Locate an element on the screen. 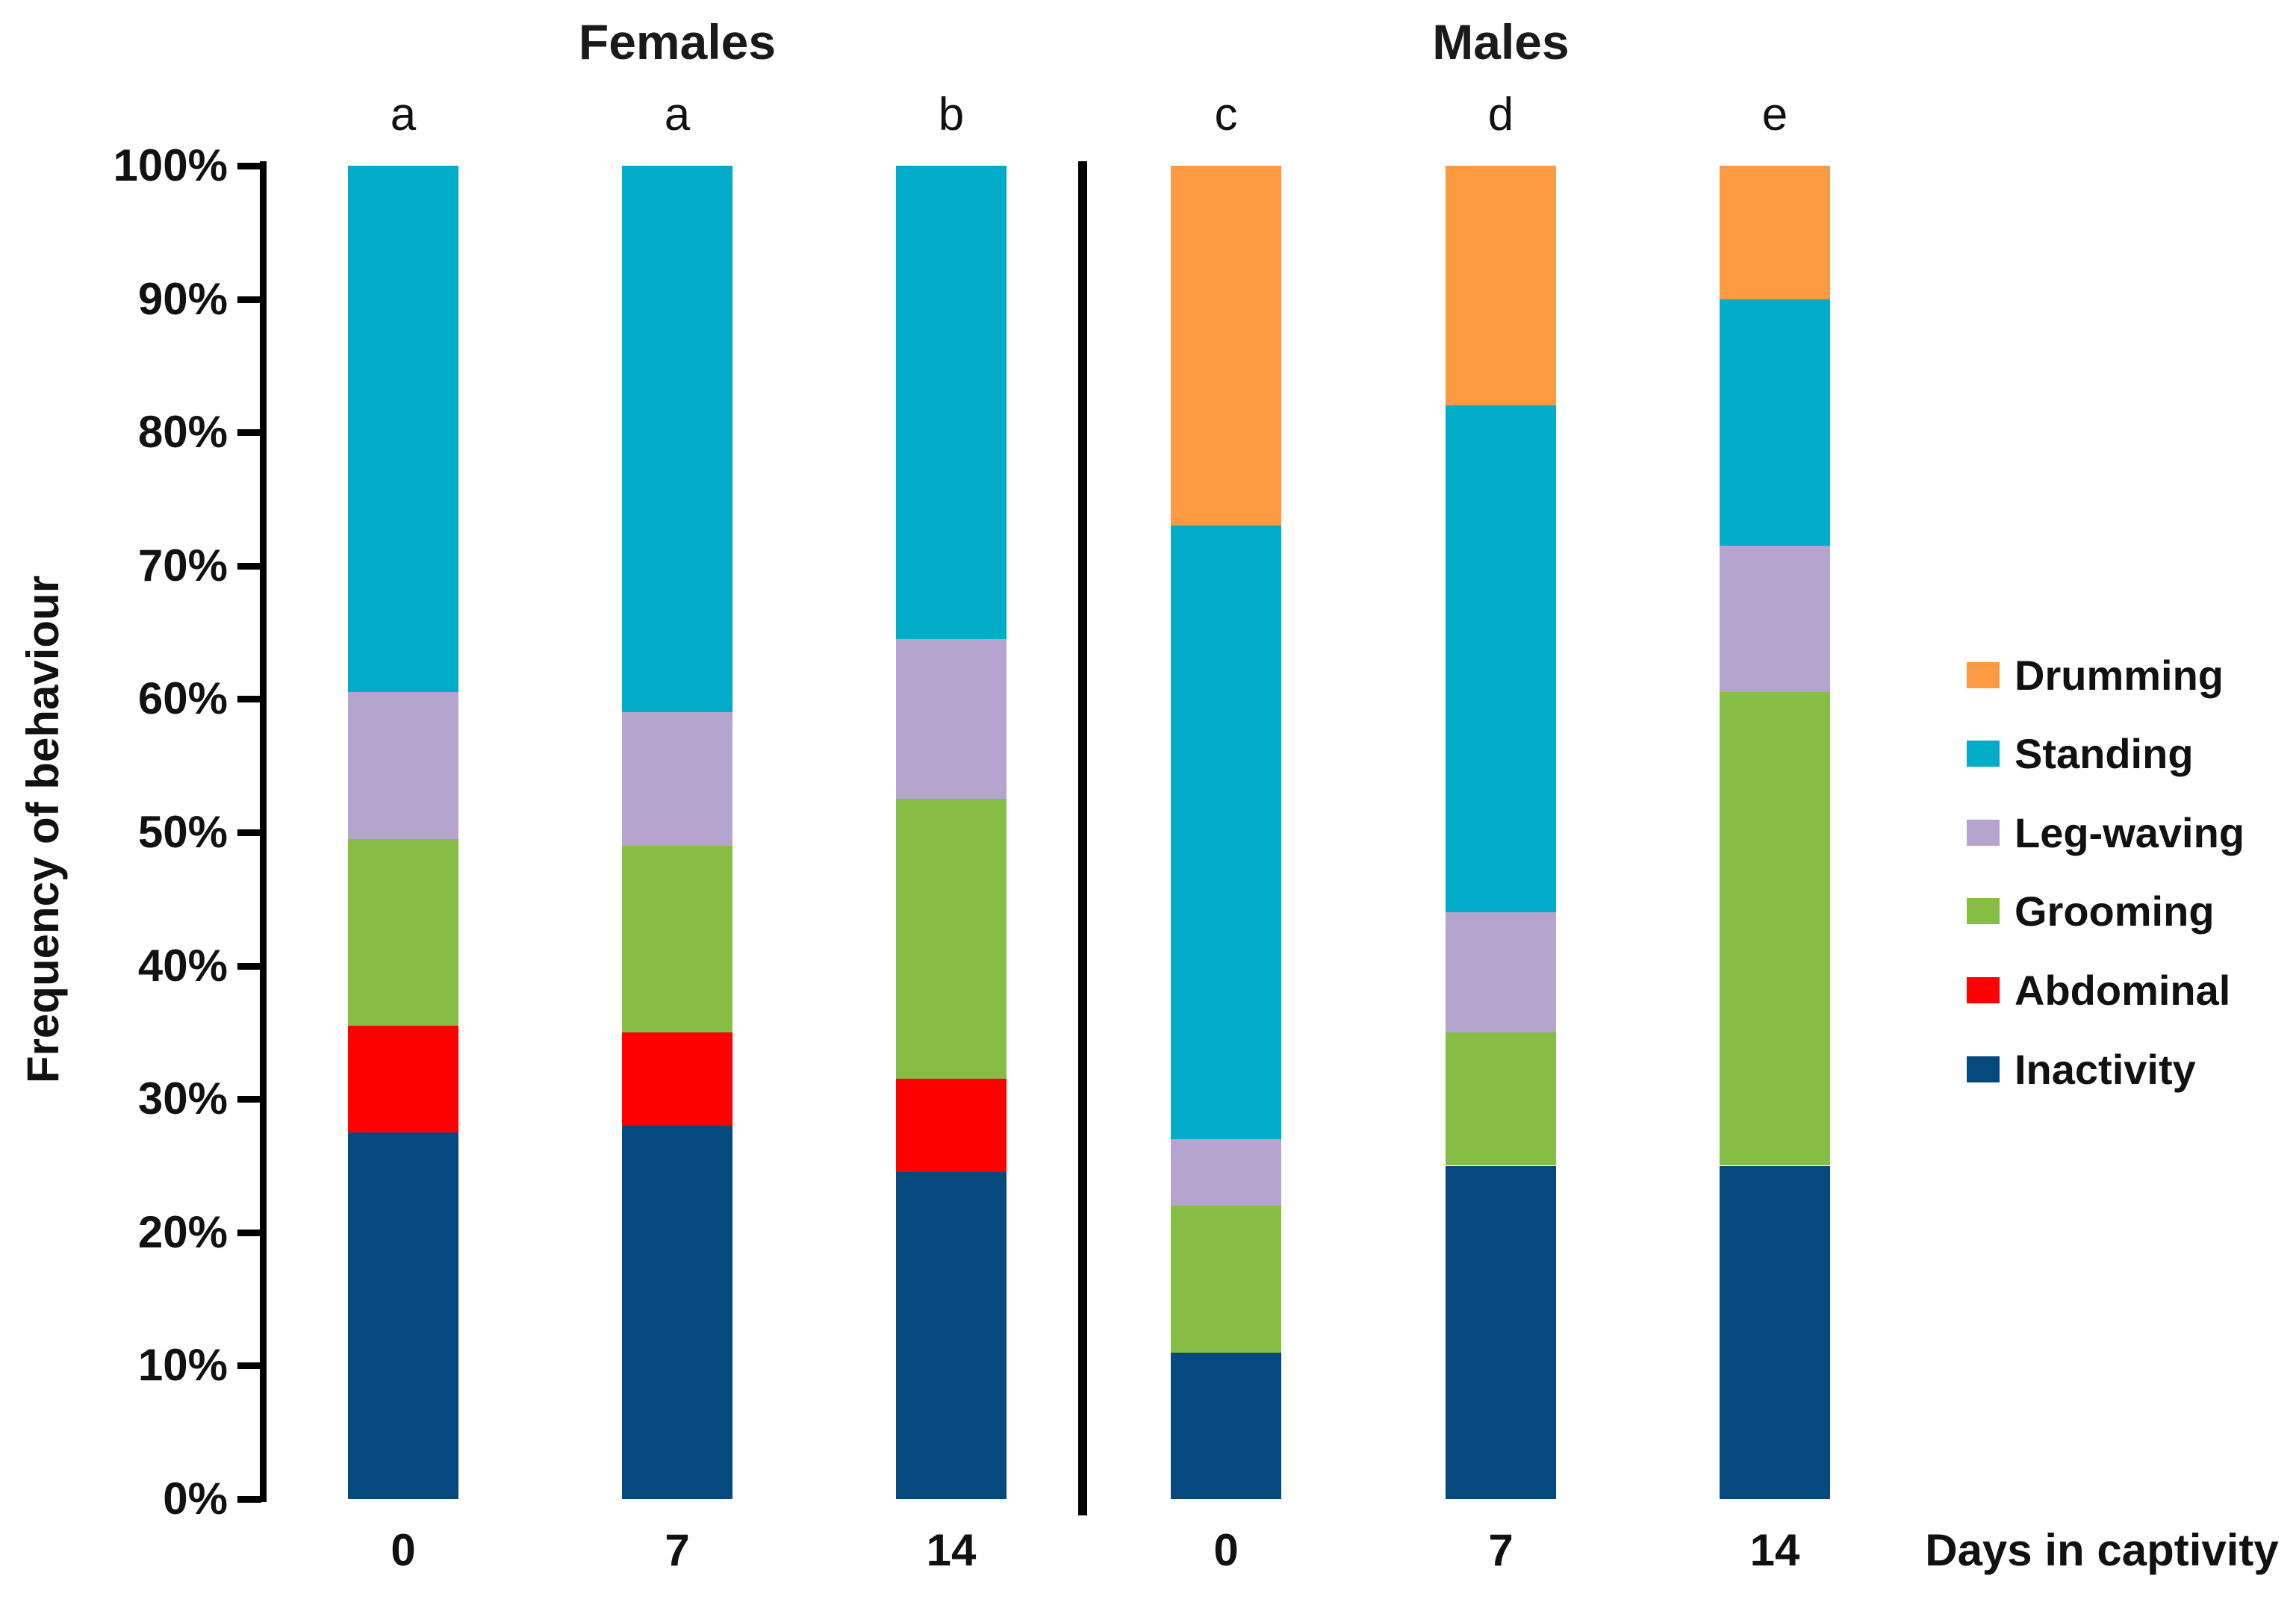 Image resolution: width=2296 pixels, height=1608 pixels. legend-label: Abdominal is located at coordinates (2123, 990).